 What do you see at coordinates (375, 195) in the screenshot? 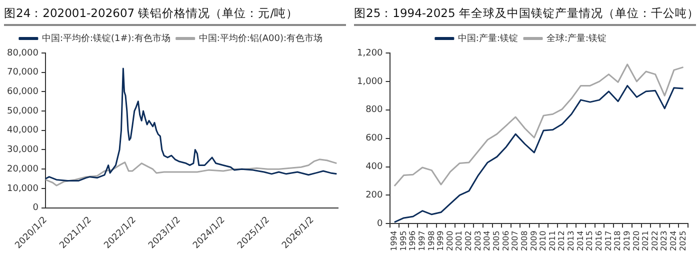
I see `y-tick-label: 200` at bounding box center [375, 195].